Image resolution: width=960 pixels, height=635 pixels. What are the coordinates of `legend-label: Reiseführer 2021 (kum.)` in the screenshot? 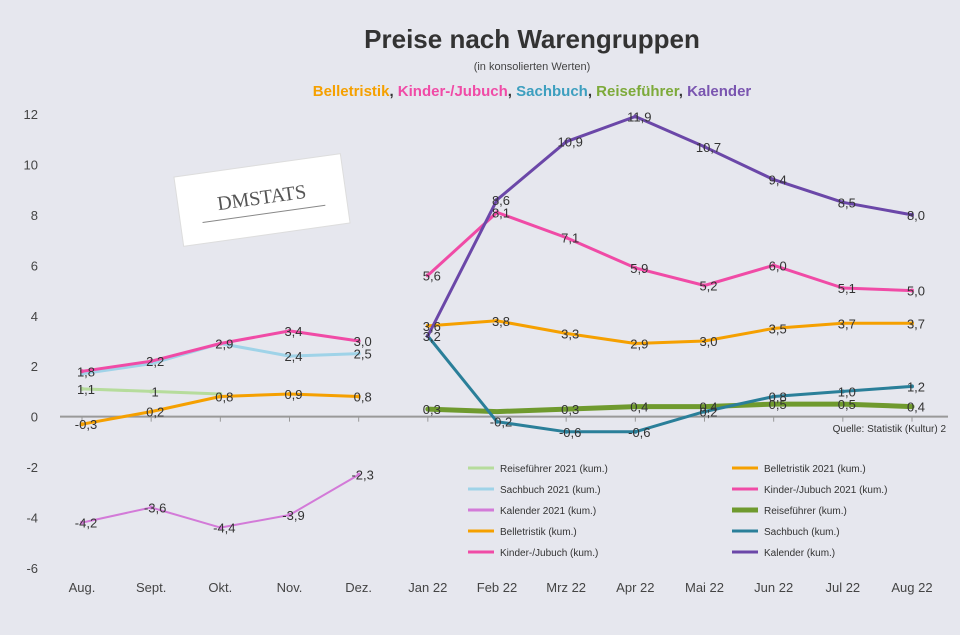 It's located at (554, 469).